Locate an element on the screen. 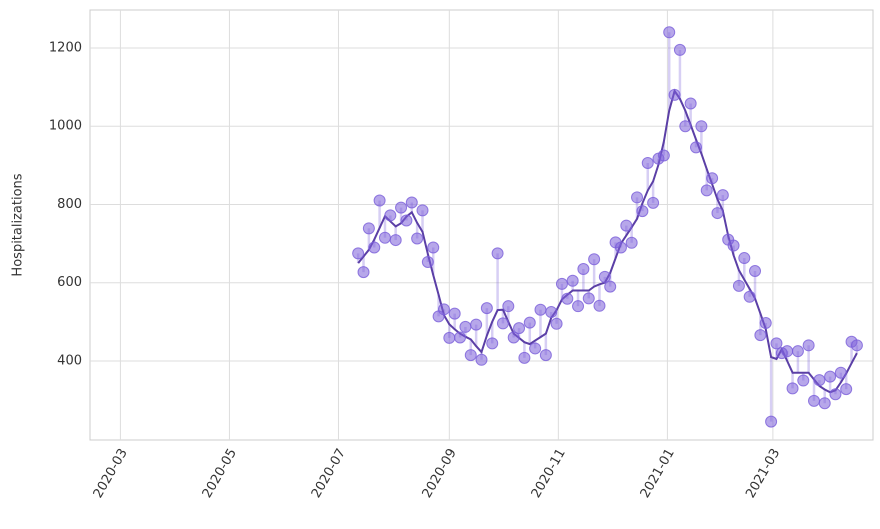 Image resolution: width=880 pixels, height=529 pixels. y-tick-label: 400 is located at coordinates (69, 360).